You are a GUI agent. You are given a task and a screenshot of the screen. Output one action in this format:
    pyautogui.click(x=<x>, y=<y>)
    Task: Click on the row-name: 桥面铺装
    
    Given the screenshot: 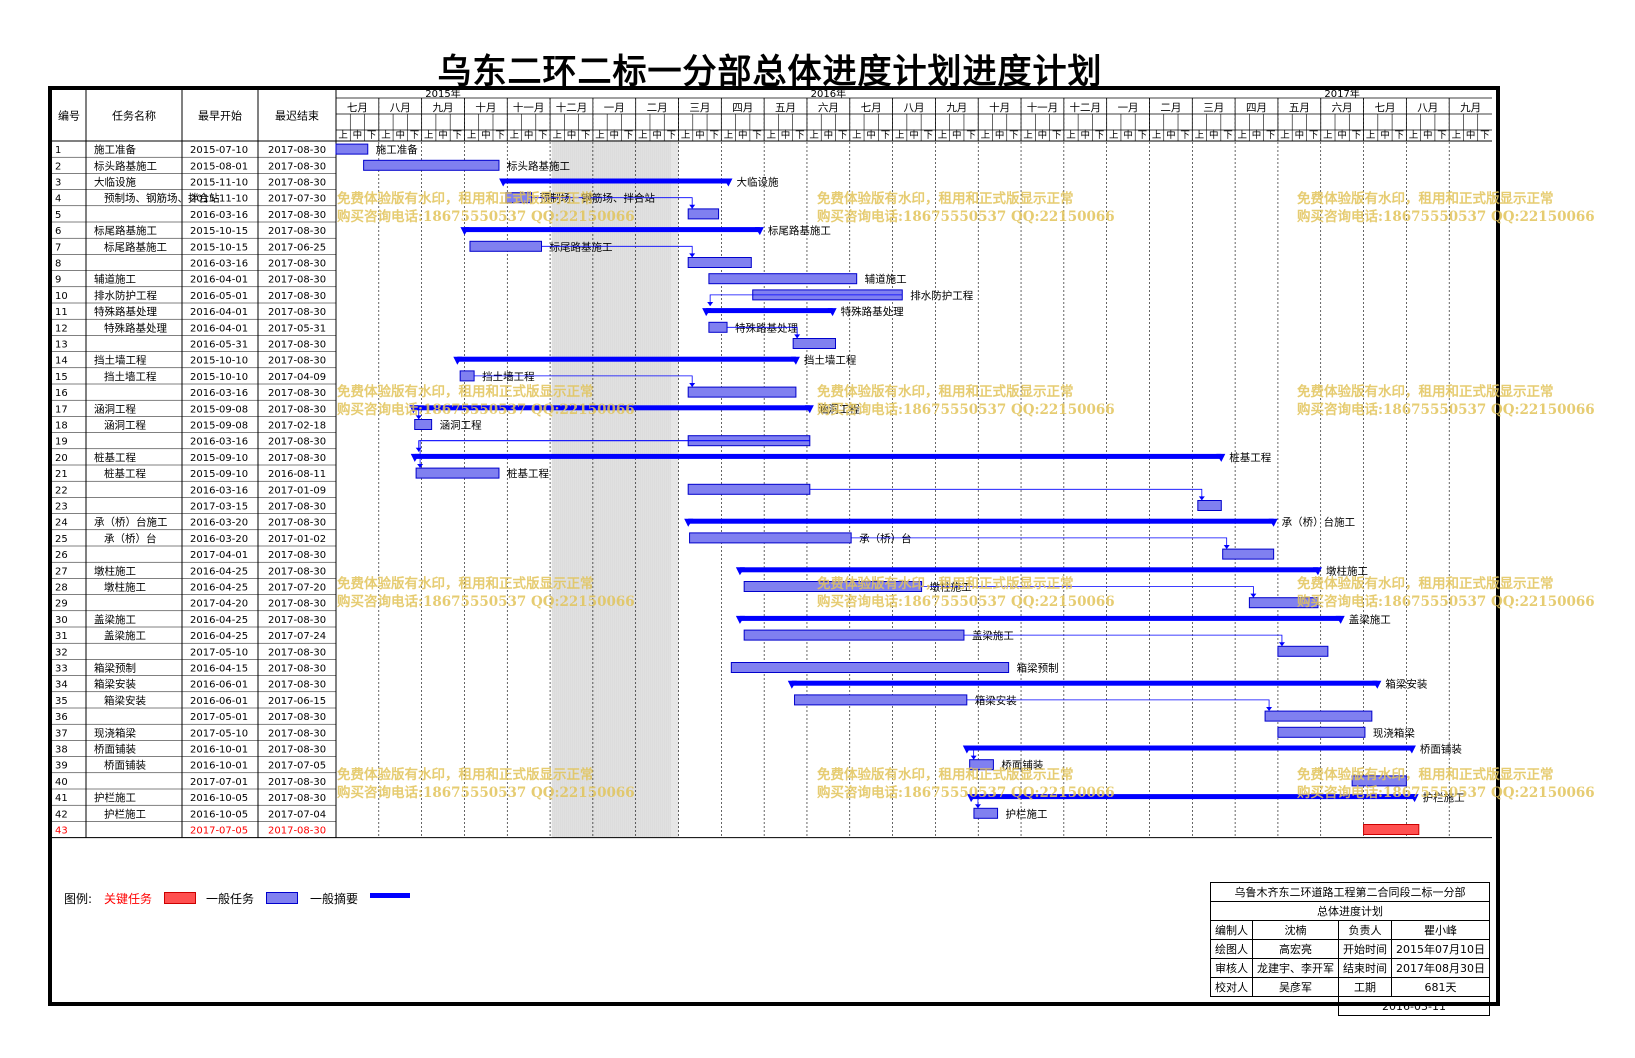 What is the action you would take?
    pyautogui.click(x=115, y=749)
    